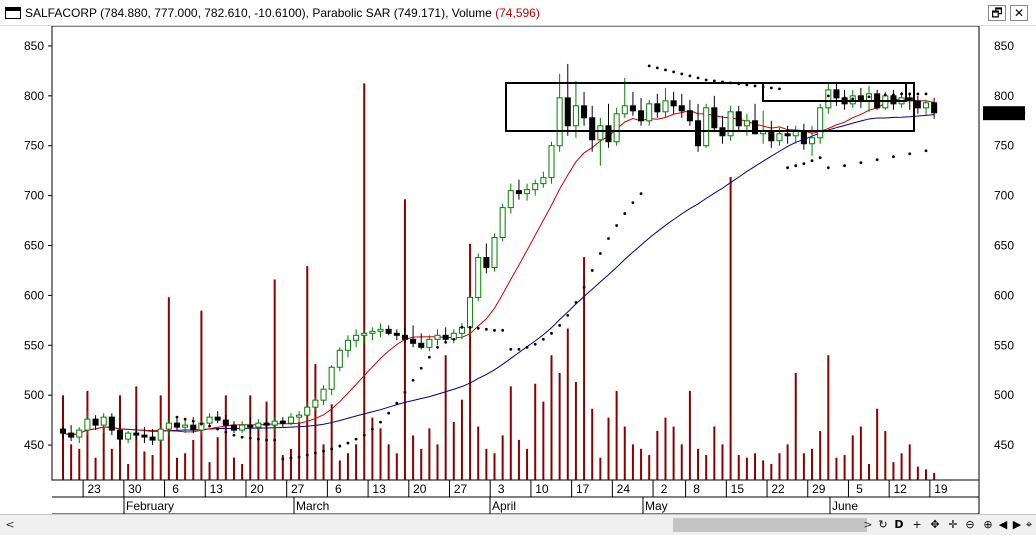  Describe the element at coordinates (917, 524) in the screenshot. I see `crosshair-icon: +` at that location.